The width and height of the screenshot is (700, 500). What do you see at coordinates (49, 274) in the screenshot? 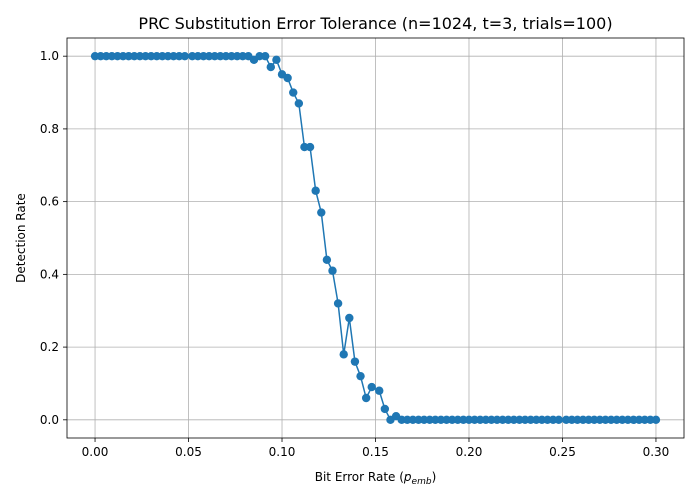
I see `y-tick-label: 0.4` at bounding box center [49, 274].